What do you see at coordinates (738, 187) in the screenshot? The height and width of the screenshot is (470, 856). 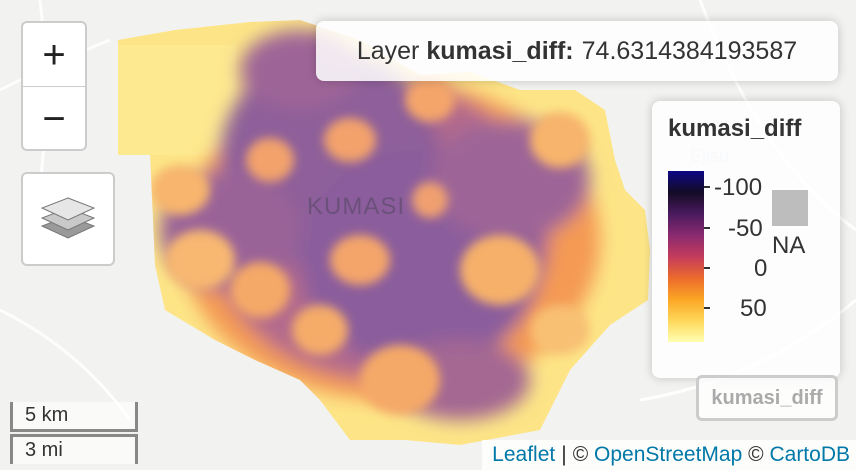 I see `legend-tick-label: -100` at bounding box center [738, 187].